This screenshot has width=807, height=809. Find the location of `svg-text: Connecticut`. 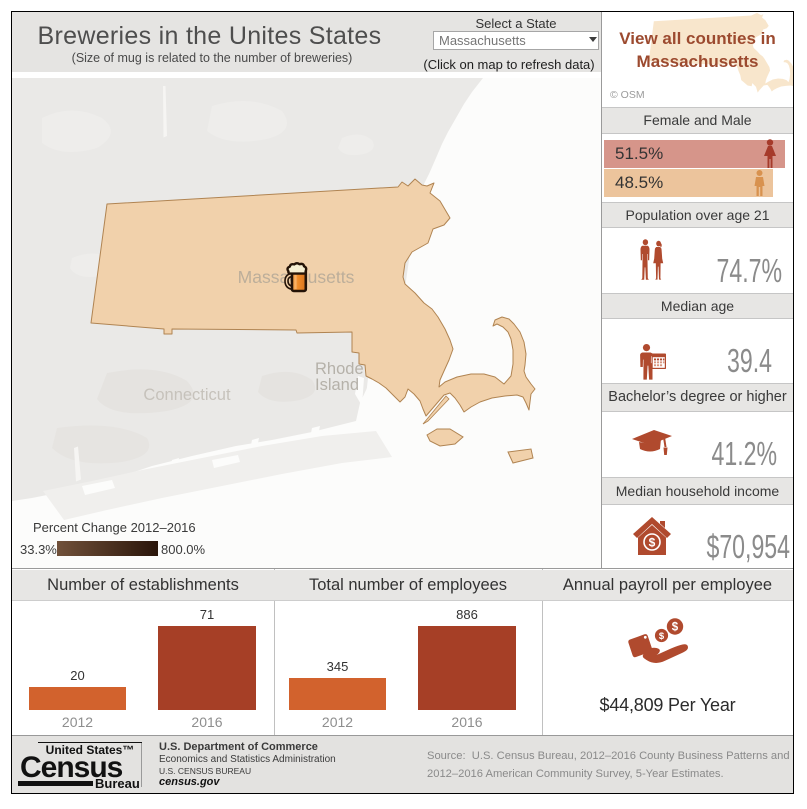

svg-text: Connecticut is located at coordinates (187, 395).